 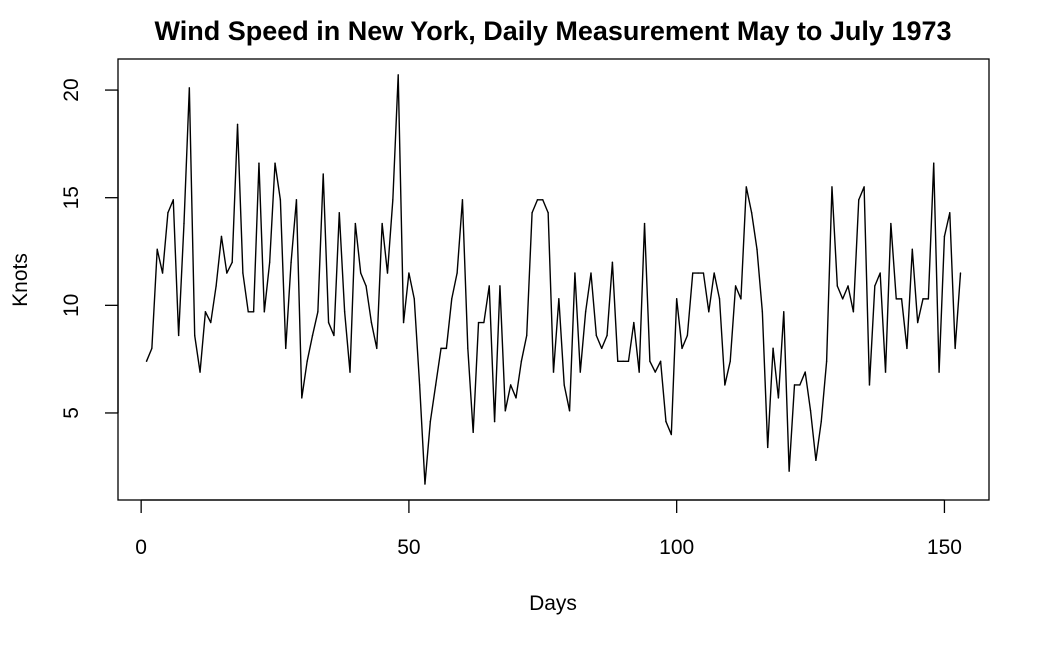 I want to click on y-tick-label: 10, so click(x=71, y=305).